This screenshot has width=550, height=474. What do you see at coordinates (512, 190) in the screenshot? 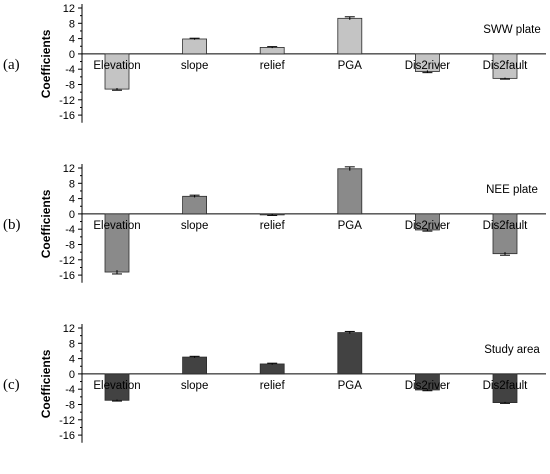
I see `panel-title: NEE plate` at bounding box center [512, 190].